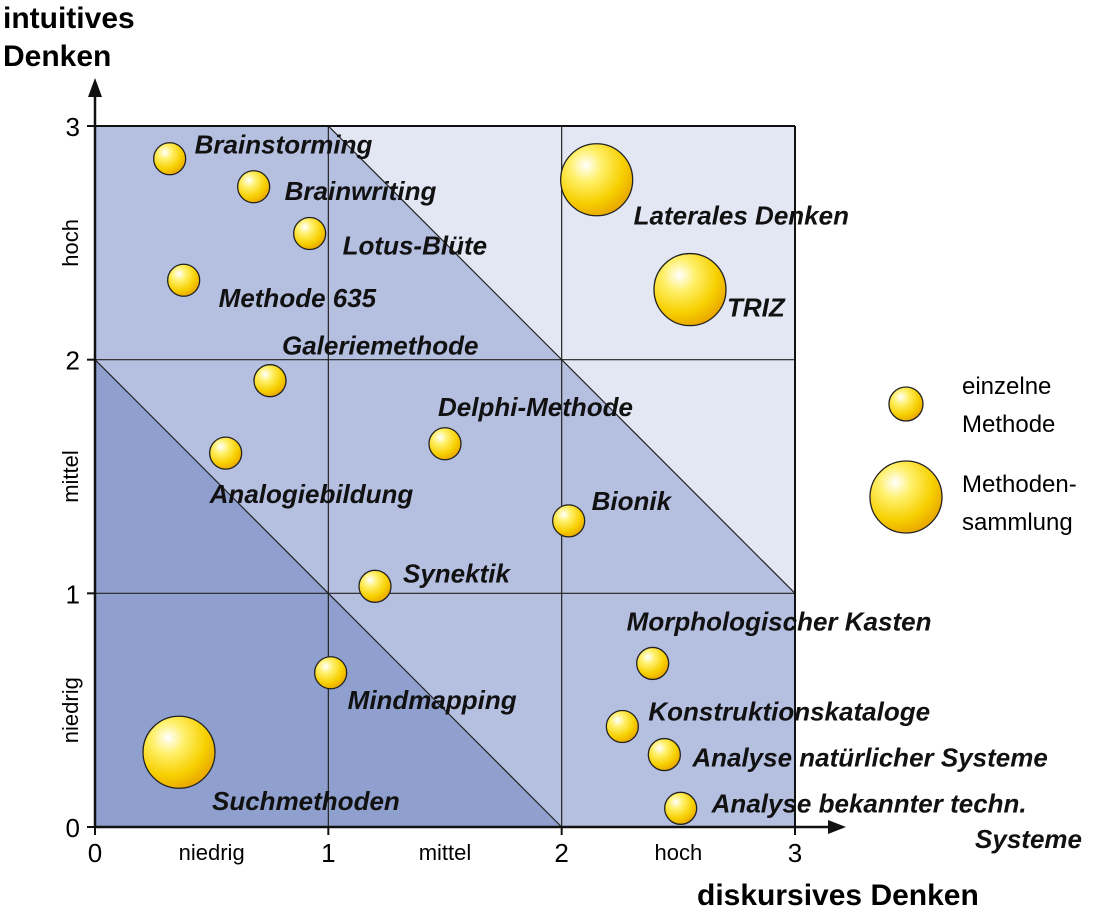 The height and width of the screenshot is (918, 1111). What do you see at coordinates (73, 594) in the screenshot?
I see `y-tick-label: 1` at bounding box center [73, 594].